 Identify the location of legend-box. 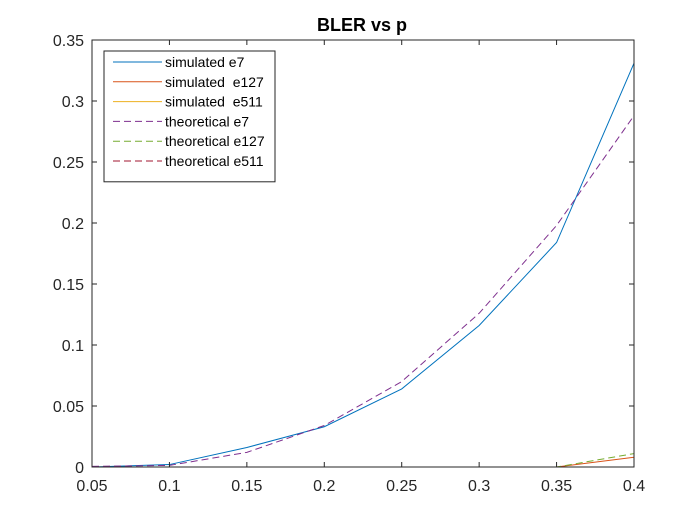
(189, 116).